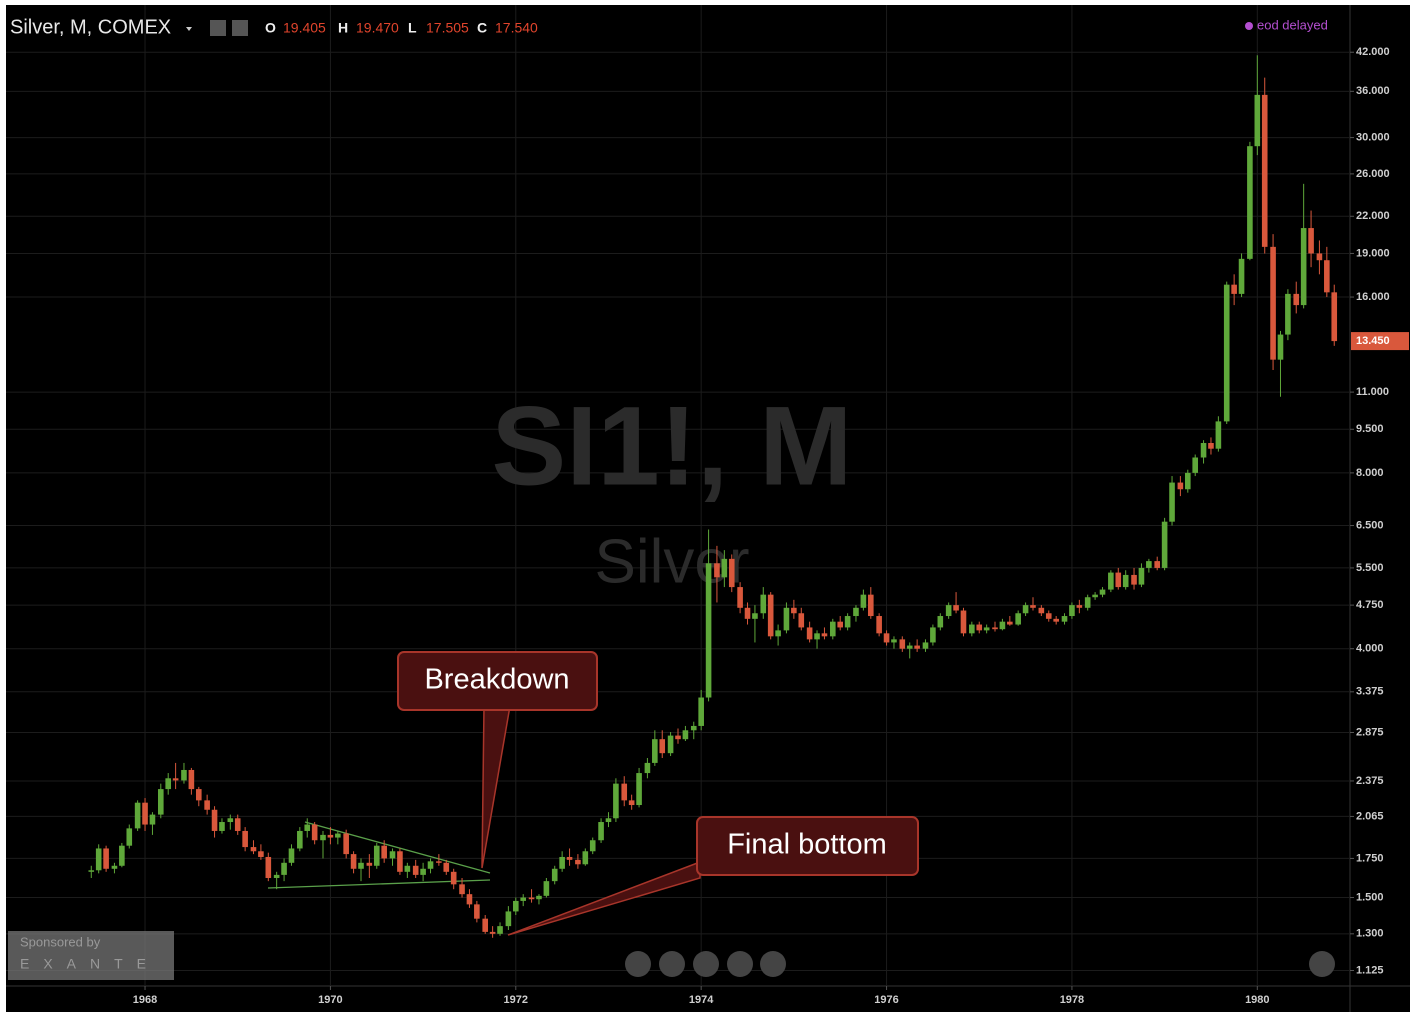  I want to click on y-tick-label: 36.000, so click(1373, 91).